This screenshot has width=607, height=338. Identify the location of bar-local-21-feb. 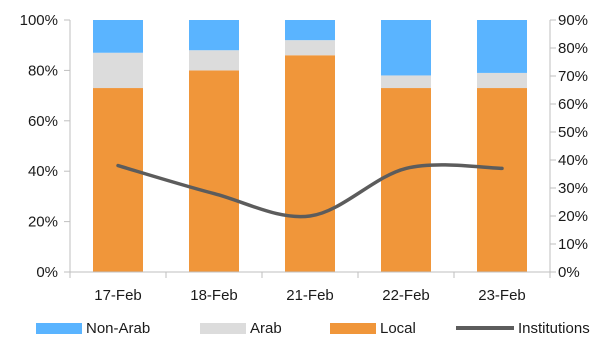
(310, 163).